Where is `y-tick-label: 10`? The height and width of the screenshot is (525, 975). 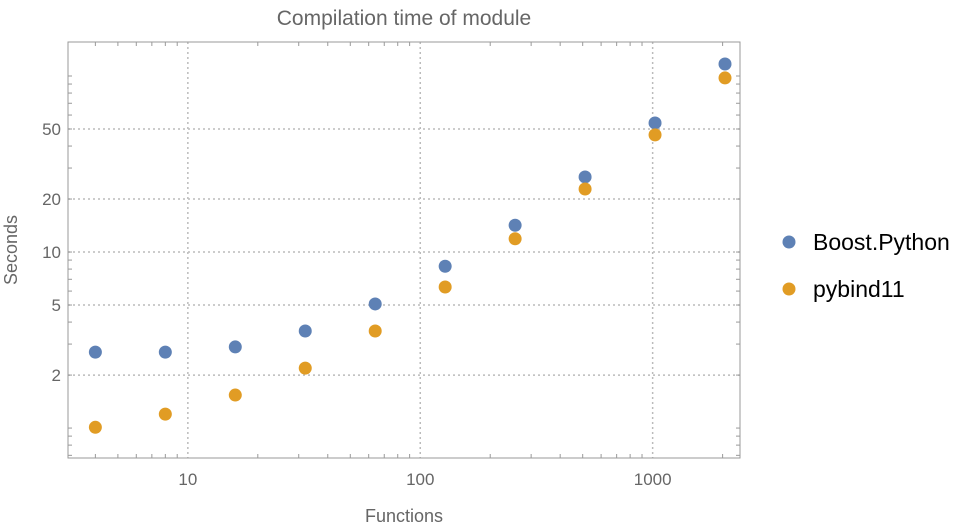
y-tick-label: 10 is located at coordinates (51, 252).